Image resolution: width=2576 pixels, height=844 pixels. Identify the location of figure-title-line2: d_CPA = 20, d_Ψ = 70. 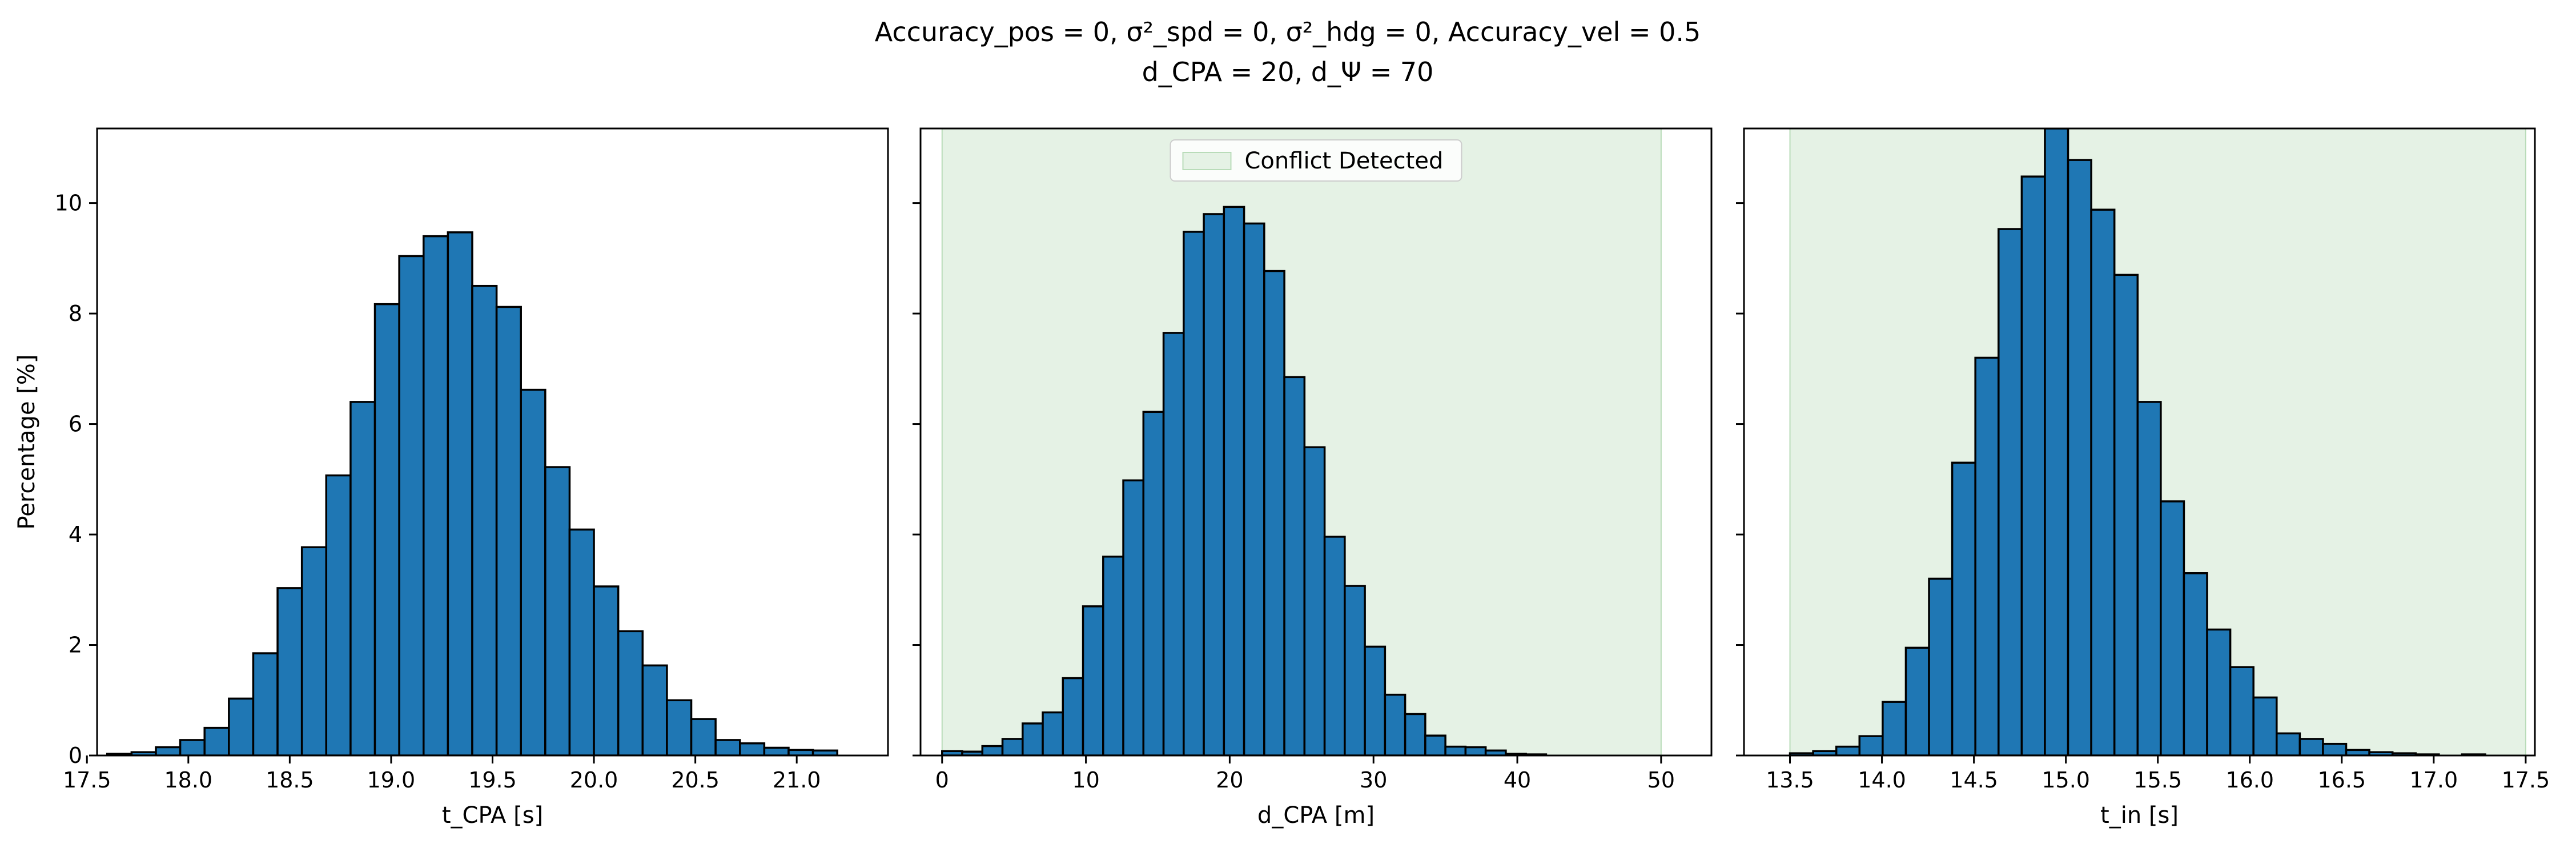
(1288, 72).